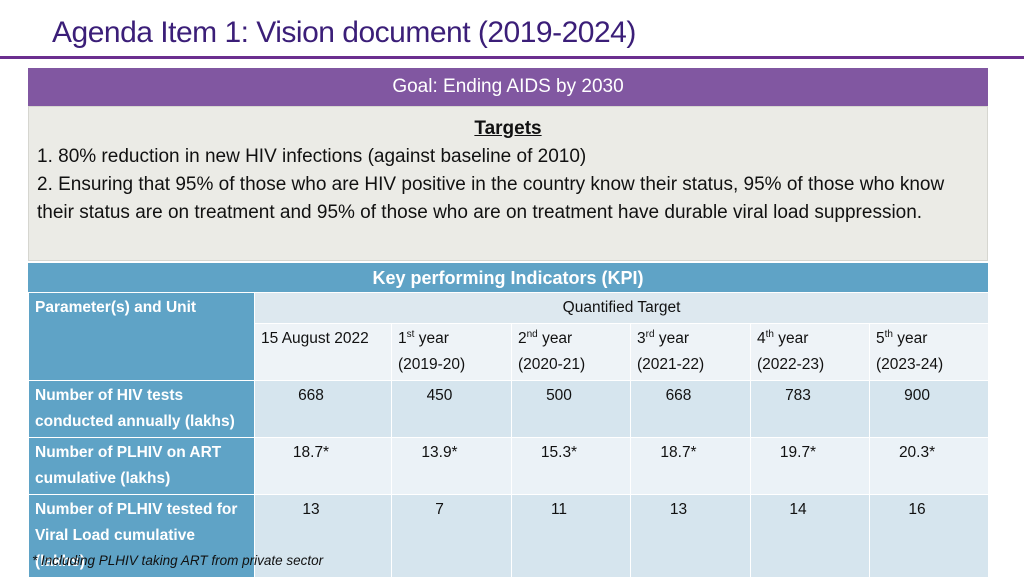 The height and width of the screenshot is (578, 1024). Describe the element at coordinates (810, 466) in the screenshot. I see `value-cell: 19.7*` at that location.